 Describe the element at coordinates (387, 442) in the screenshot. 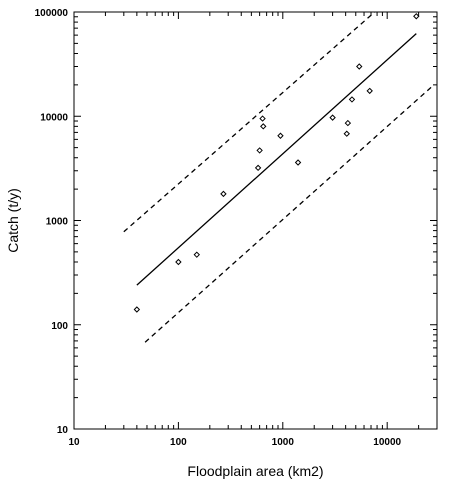

I see `x-tick-label: 10000` at that location.